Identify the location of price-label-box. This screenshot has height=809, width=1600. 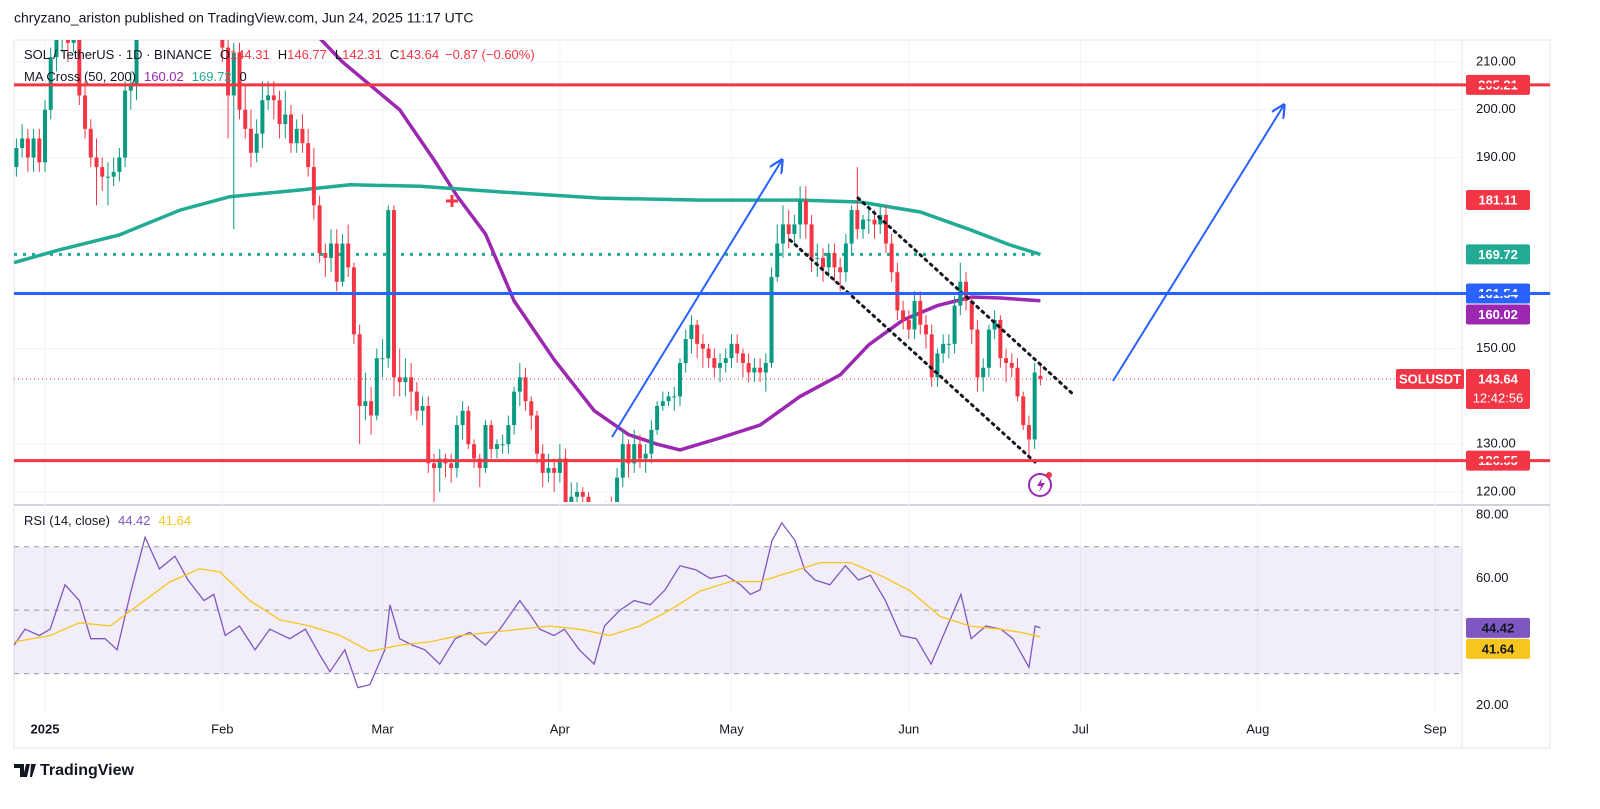
(1498, 200).